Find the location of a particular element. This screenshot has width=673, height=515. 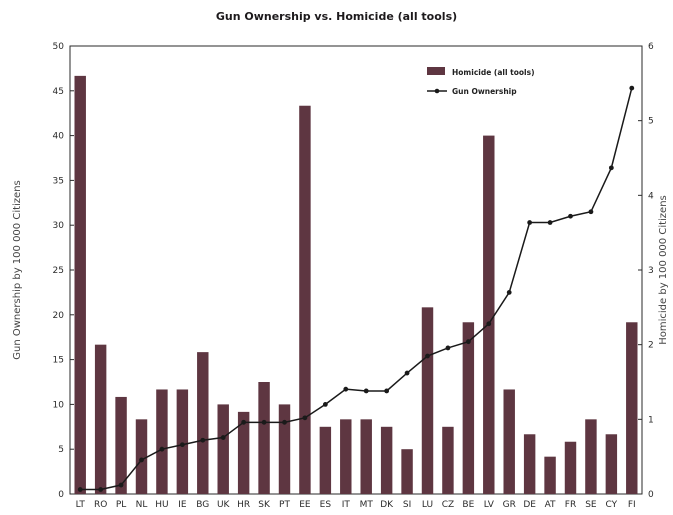

x-tick-label: DK is located at coordinates (387, 505).